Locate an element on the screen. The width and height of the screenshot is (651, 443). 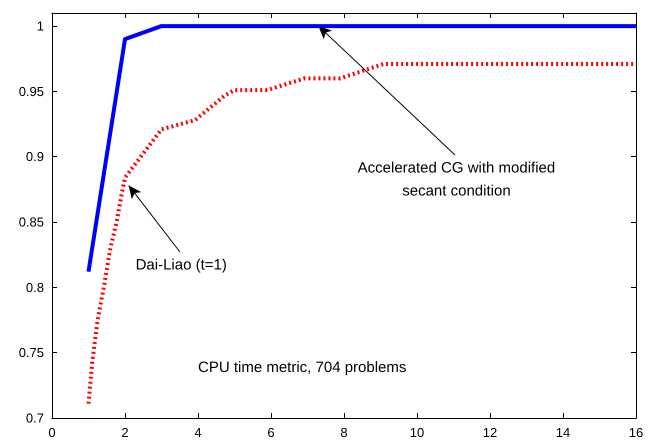
annotation: CPU time metric, 704 problems is located at coordinates (302, 367).